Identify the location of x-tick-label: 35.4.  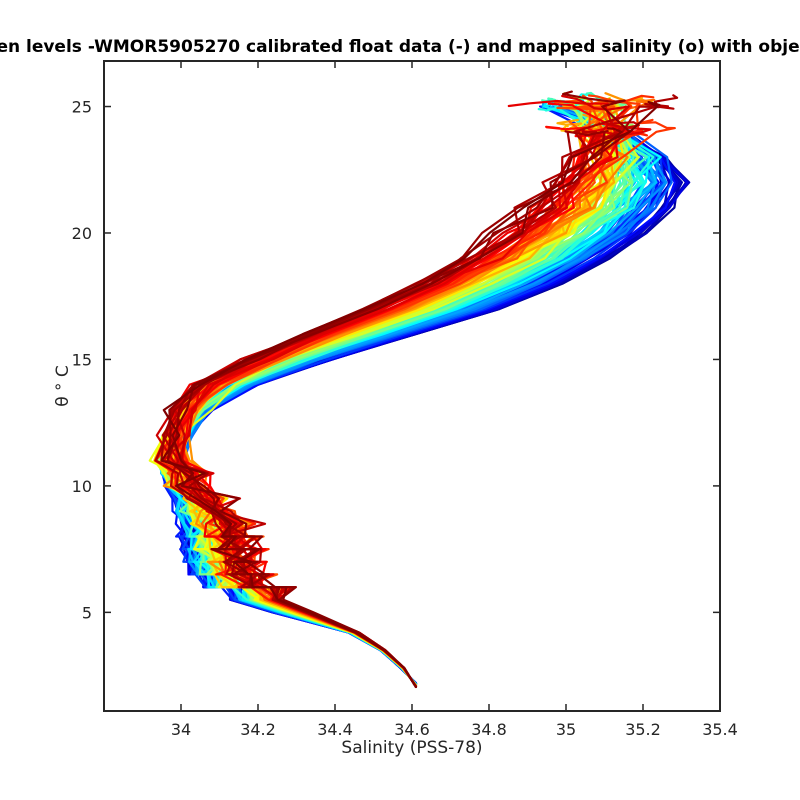
(720, 729).